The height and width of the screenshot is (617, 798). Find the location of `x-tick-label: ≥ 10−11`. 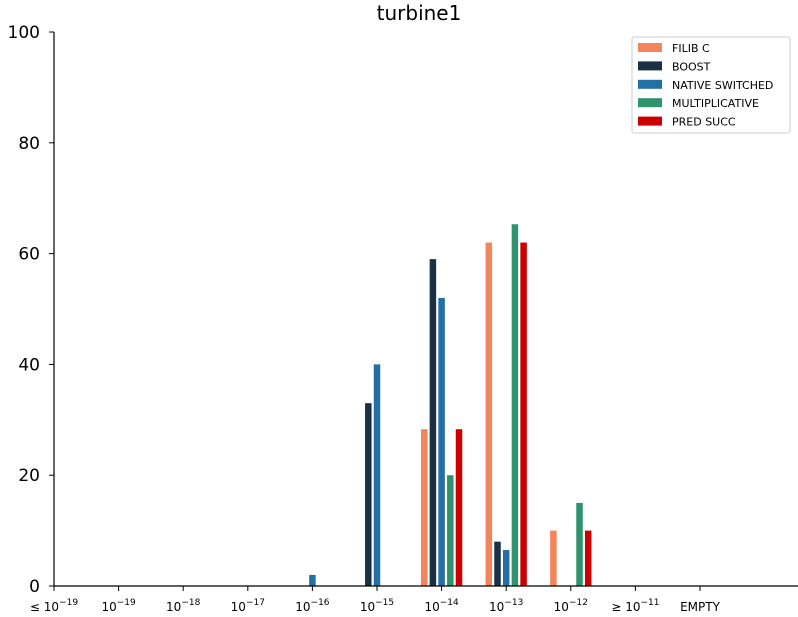

x-tick-label: ≥ 10−11 is located at coordinates (635, 606).